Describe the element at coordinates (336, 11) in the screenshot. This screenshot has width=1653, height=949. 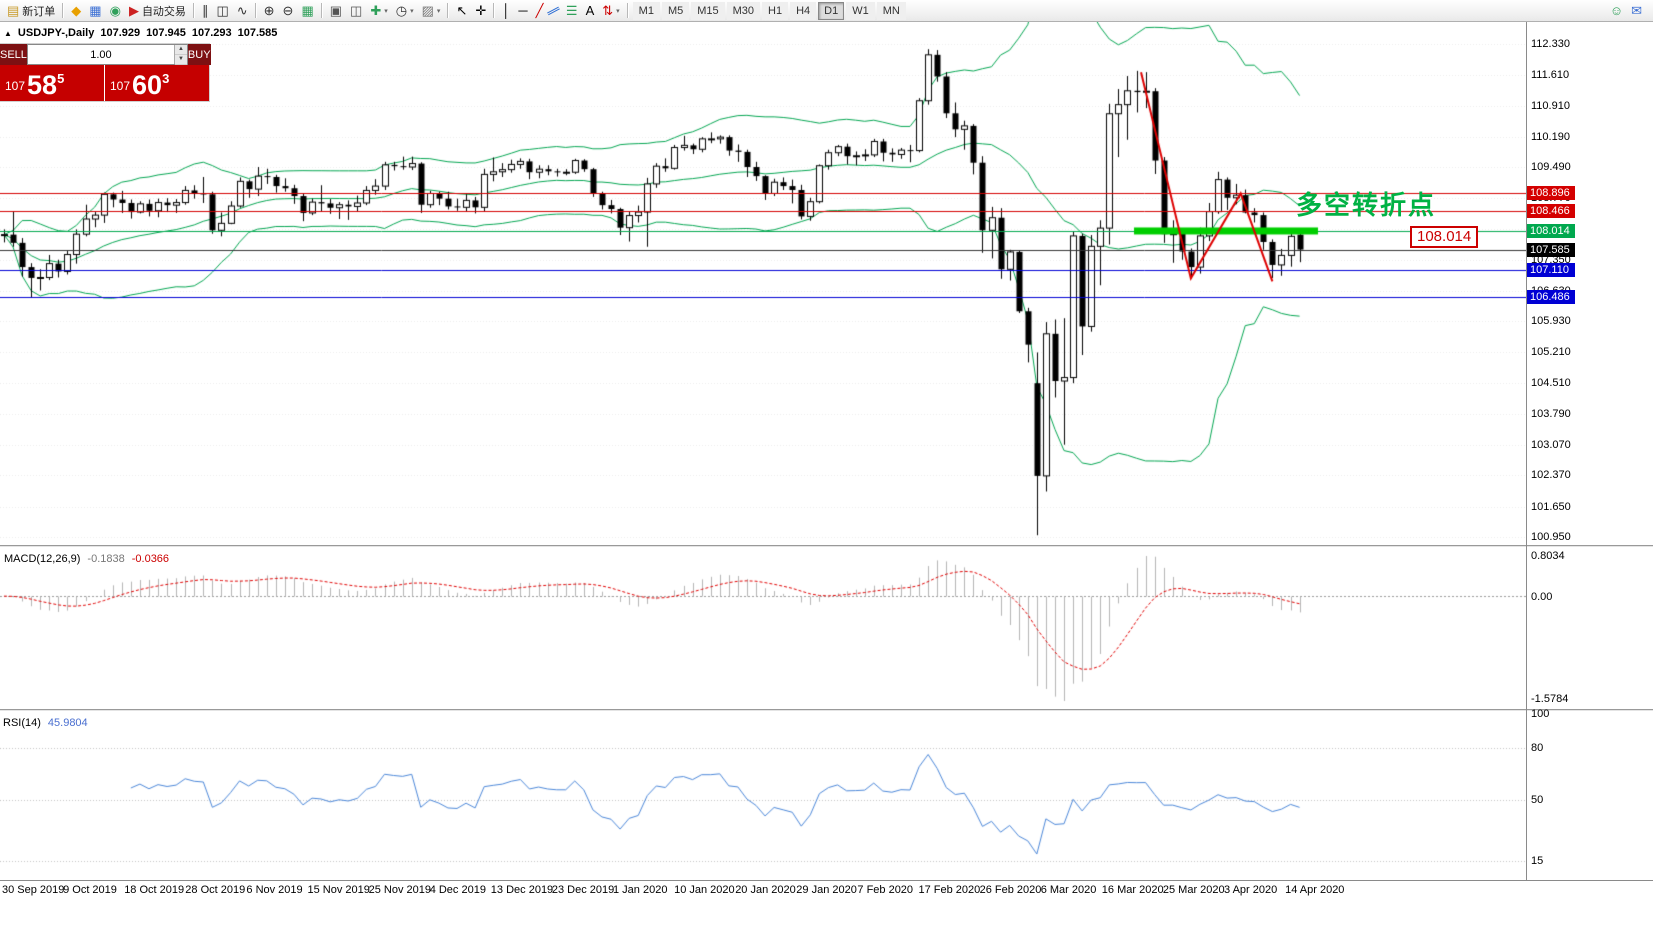
I see `cascade-windows-button: ▣` at that location.